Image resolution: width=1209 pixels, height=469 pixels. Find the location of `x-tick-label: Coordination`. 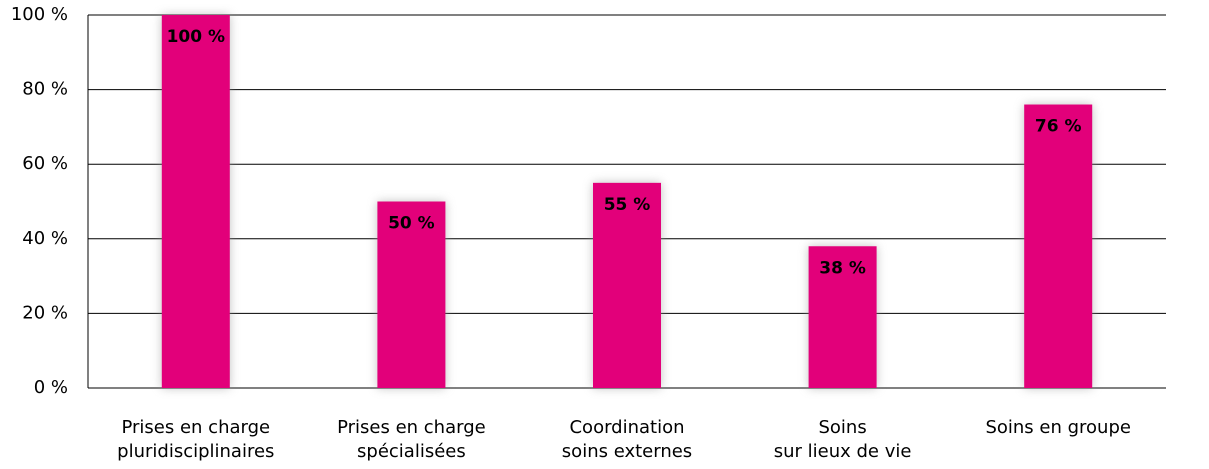

x-tick-label: Coordination is located at coordinates (626, 427).